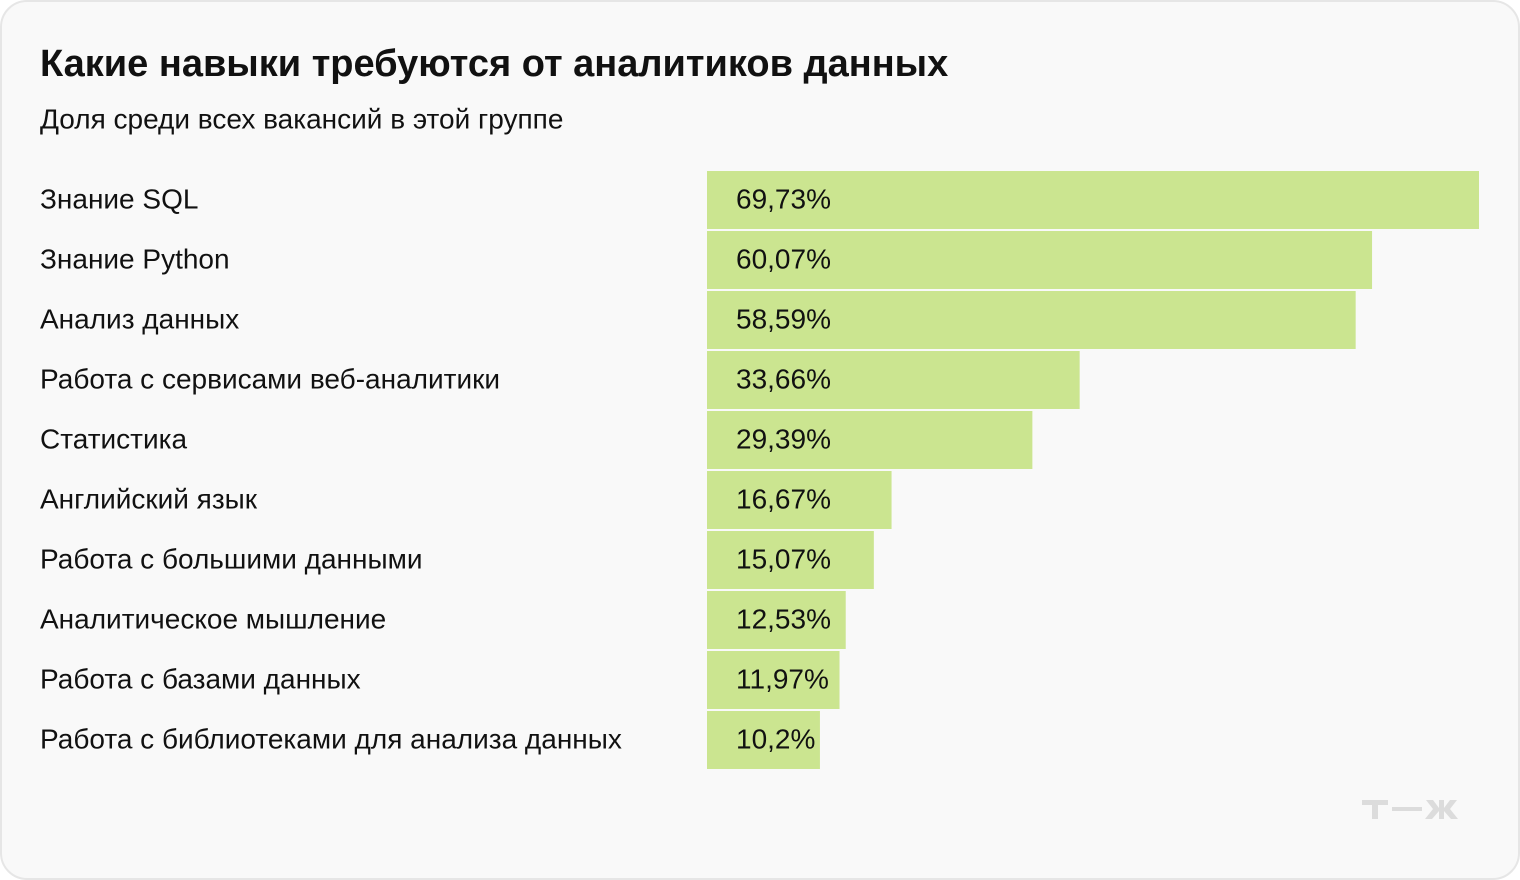 The height and width of the screenshot is (880, 1520). I want to click on value-label: 12,53%, so click(783, 618).